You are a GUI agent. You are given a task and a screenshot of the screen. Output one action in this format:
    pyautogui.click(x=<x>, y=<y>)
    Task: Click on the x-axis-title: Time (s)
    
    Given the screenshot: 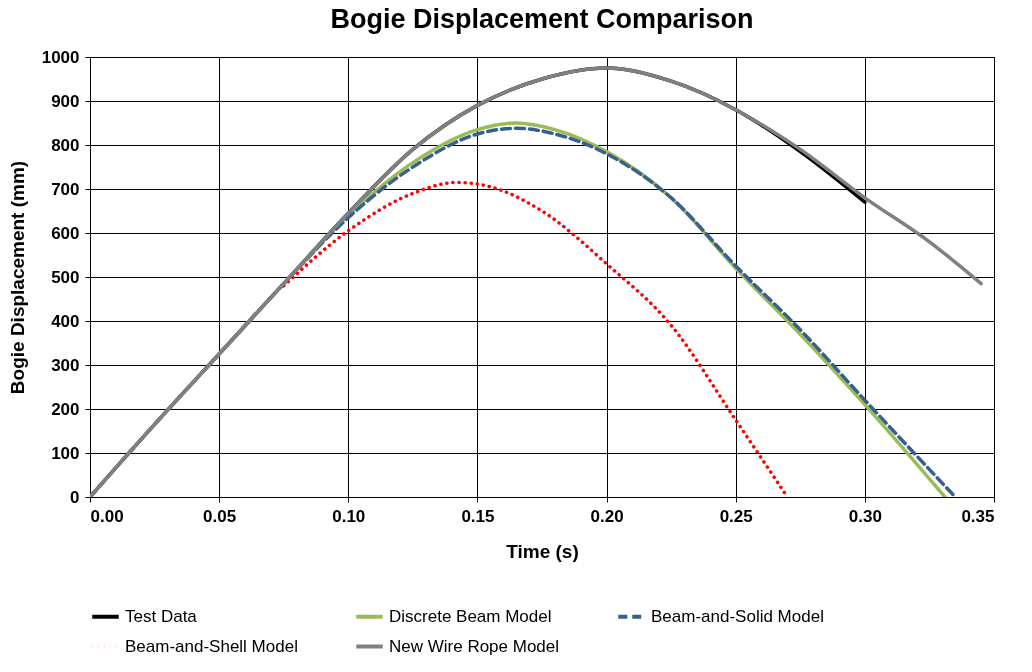 What is the action you would take?
    pyautogui.click(x=542, y=551)
    